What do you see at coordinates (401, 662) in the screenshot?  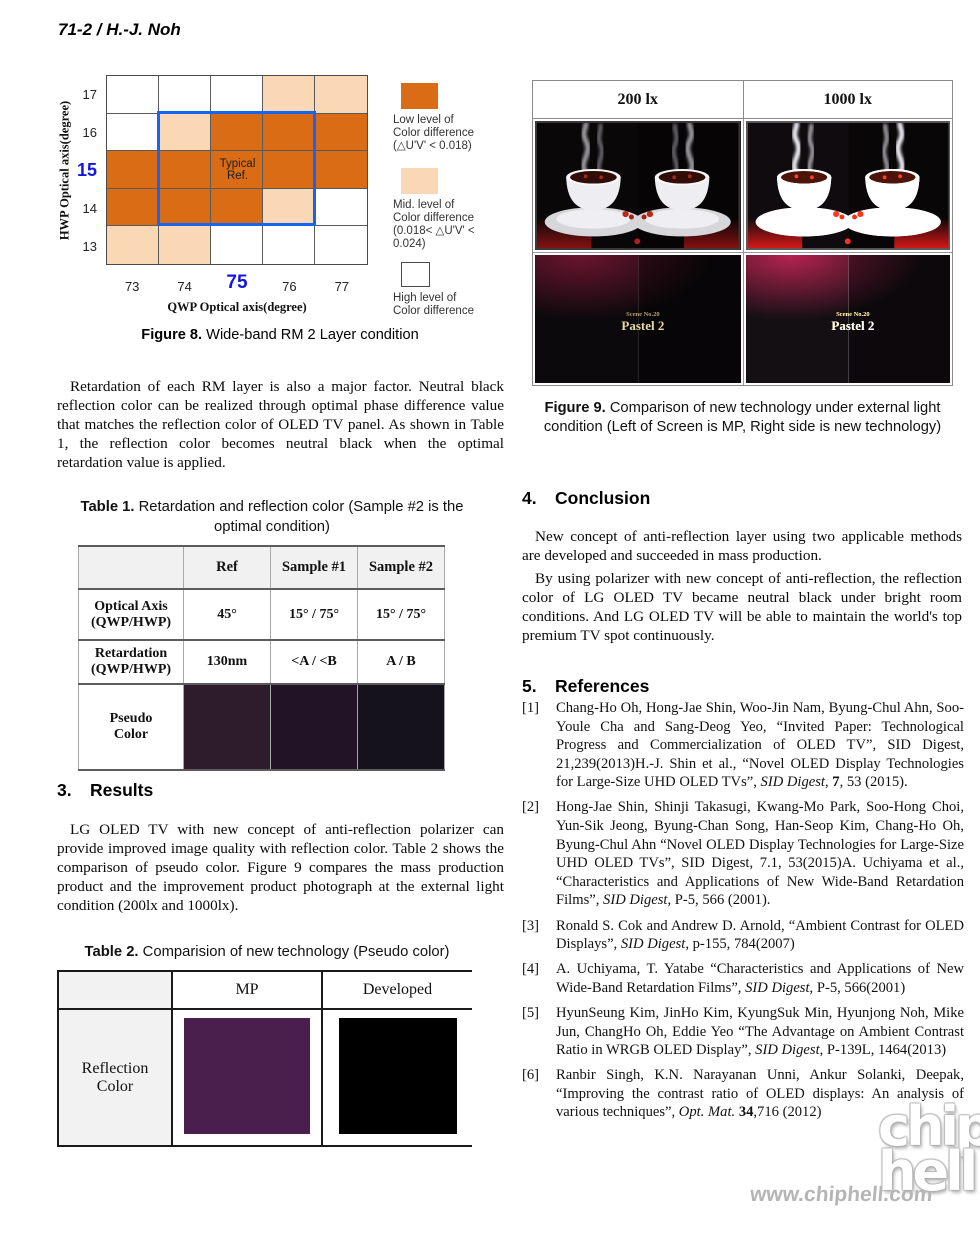 I see `table1-cell: A / B` at bounding box center [401, 662].